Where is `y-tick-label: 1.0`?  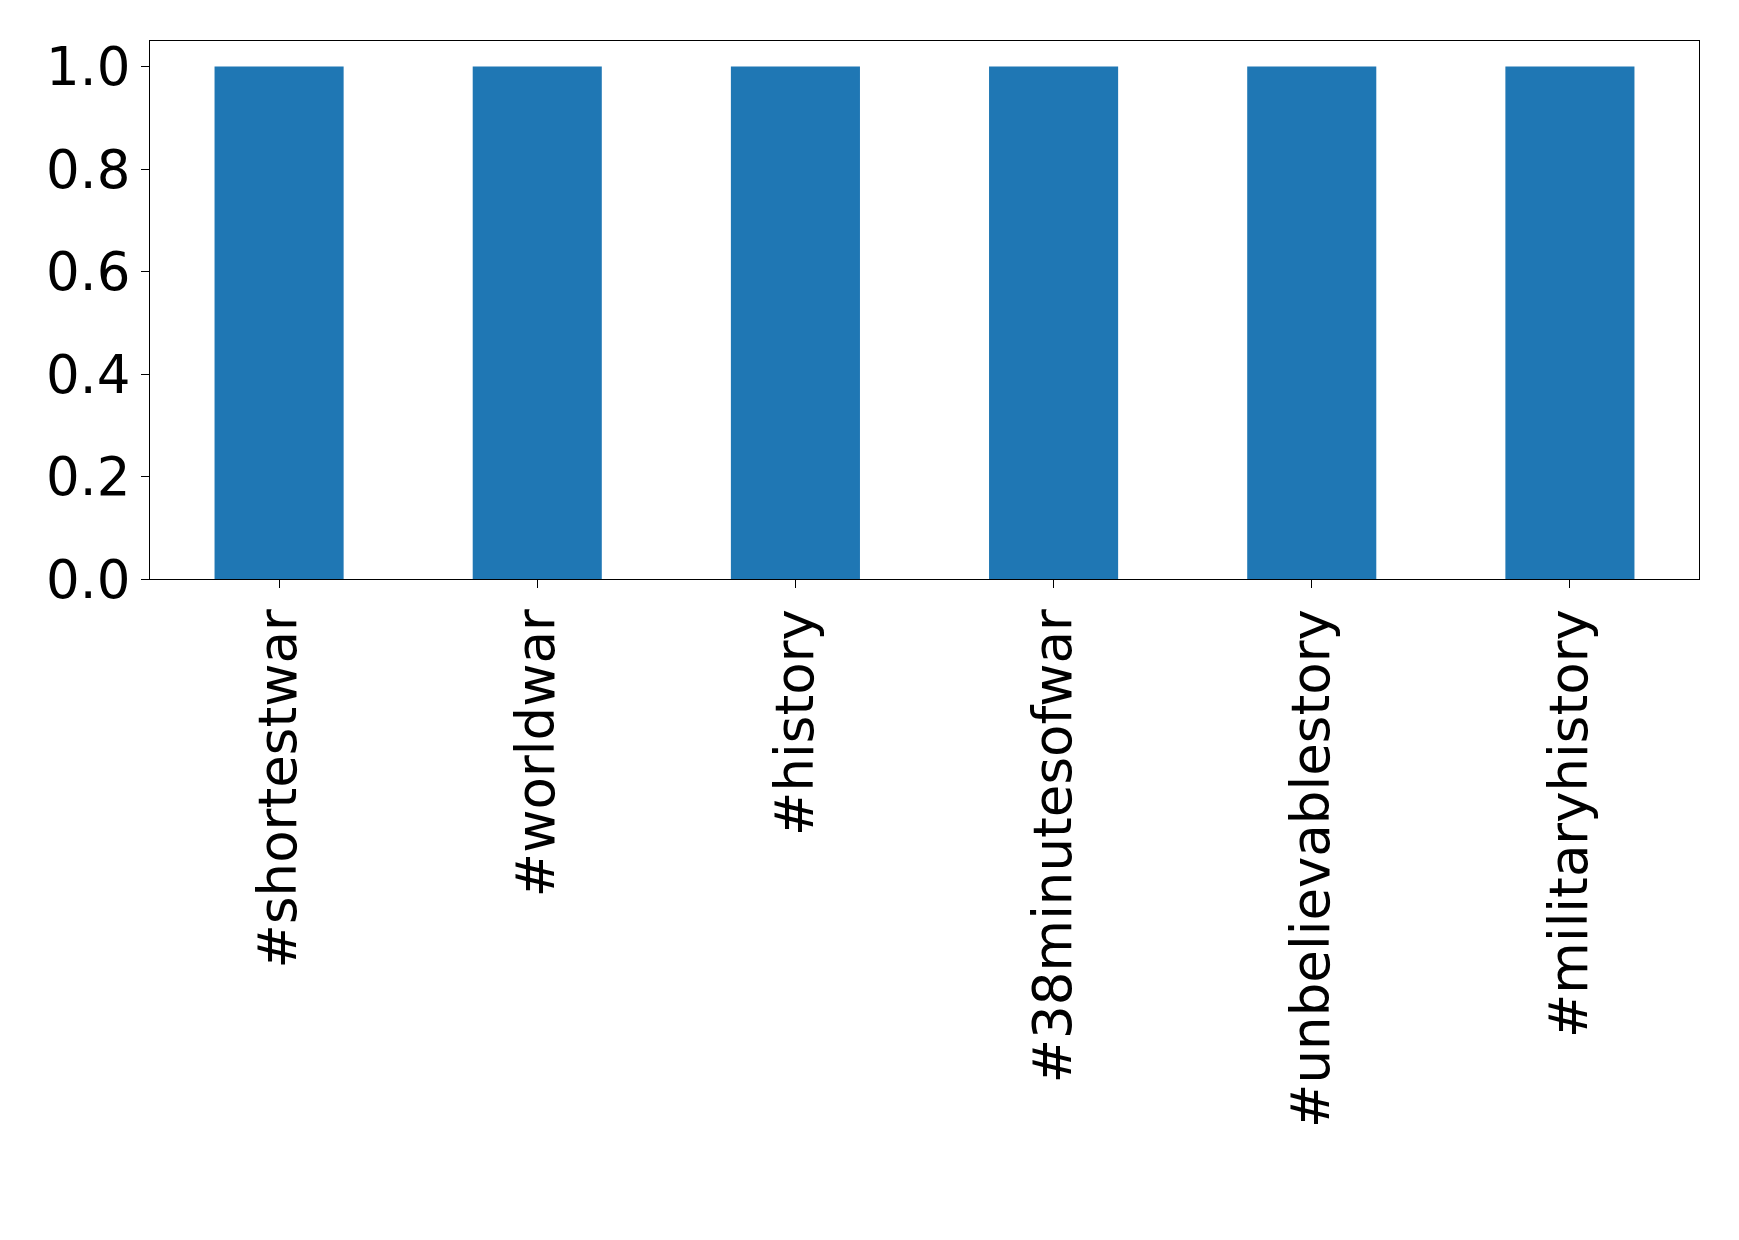
y-tick-label: 1.0 is located at coordinates (88, 67).